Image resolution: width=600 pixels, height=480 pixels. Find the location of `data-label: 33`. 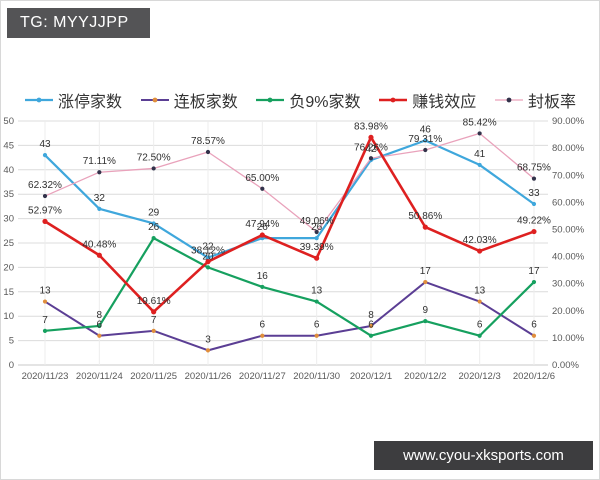

data-label: 33 is located at coordinates (534, 193).